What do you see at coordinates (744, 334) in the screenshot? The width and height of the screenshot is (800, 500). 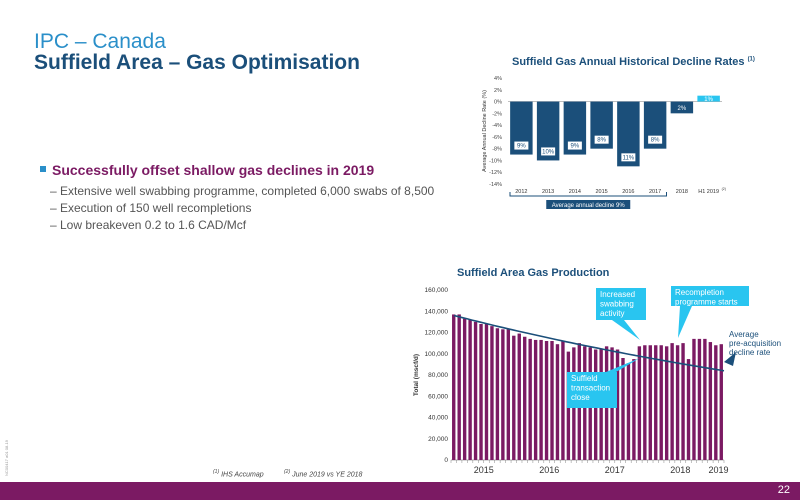 I see `side-label-text: Average` at bounding box center [744, 334].